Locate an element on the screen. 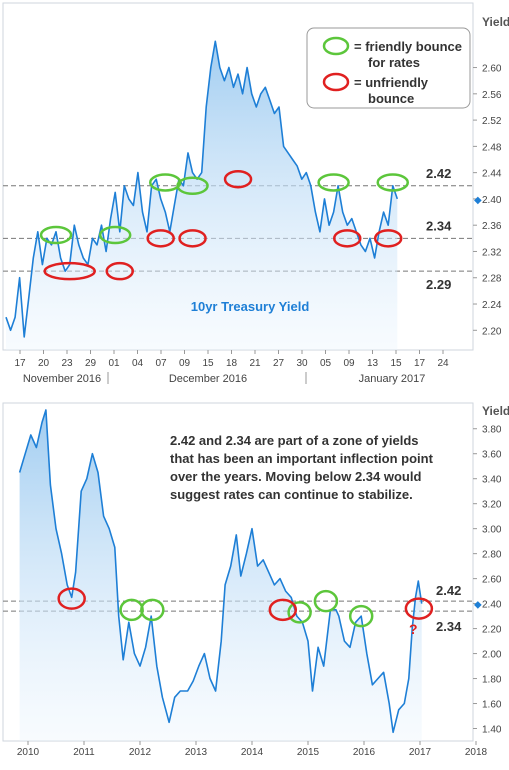 Image resolution: width=509 pixels, height=770 pixels. y-tick-label: 3.60 is located at coordinates (492, 455).